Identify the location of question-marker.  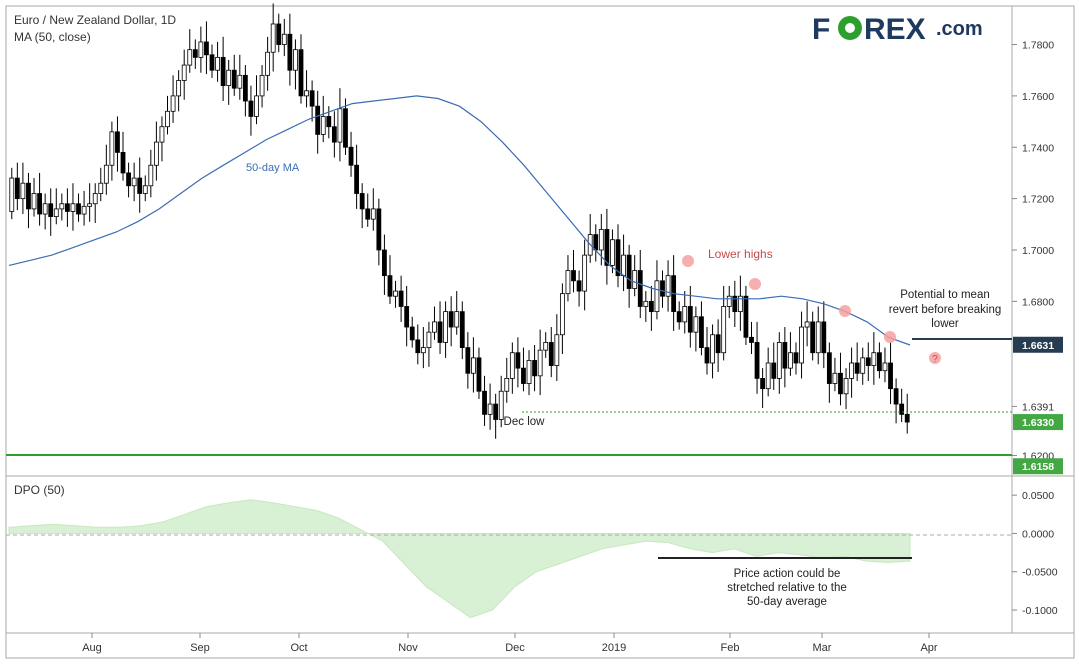
(935, 358).